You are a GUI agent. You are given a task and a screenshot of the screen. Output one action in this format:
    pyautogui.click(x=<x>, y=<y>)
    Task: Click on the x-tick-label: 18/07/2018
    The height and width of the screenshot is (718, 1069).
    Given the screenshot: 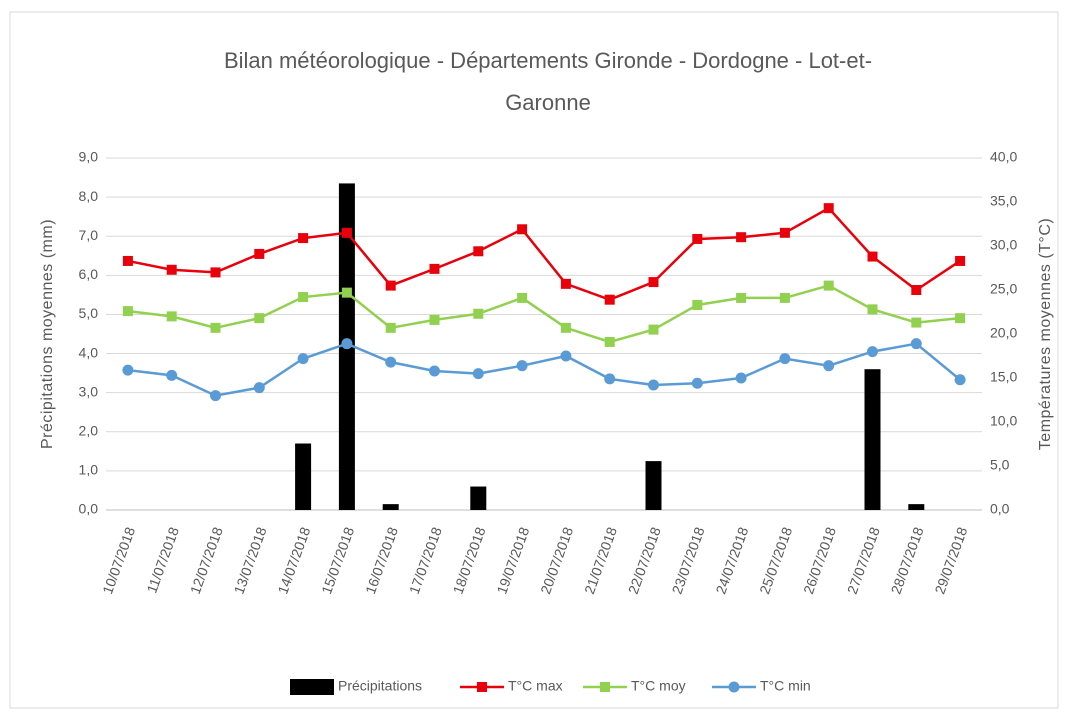 What is the action you would take?
    pyautogui.click(x=469, y=561)
    